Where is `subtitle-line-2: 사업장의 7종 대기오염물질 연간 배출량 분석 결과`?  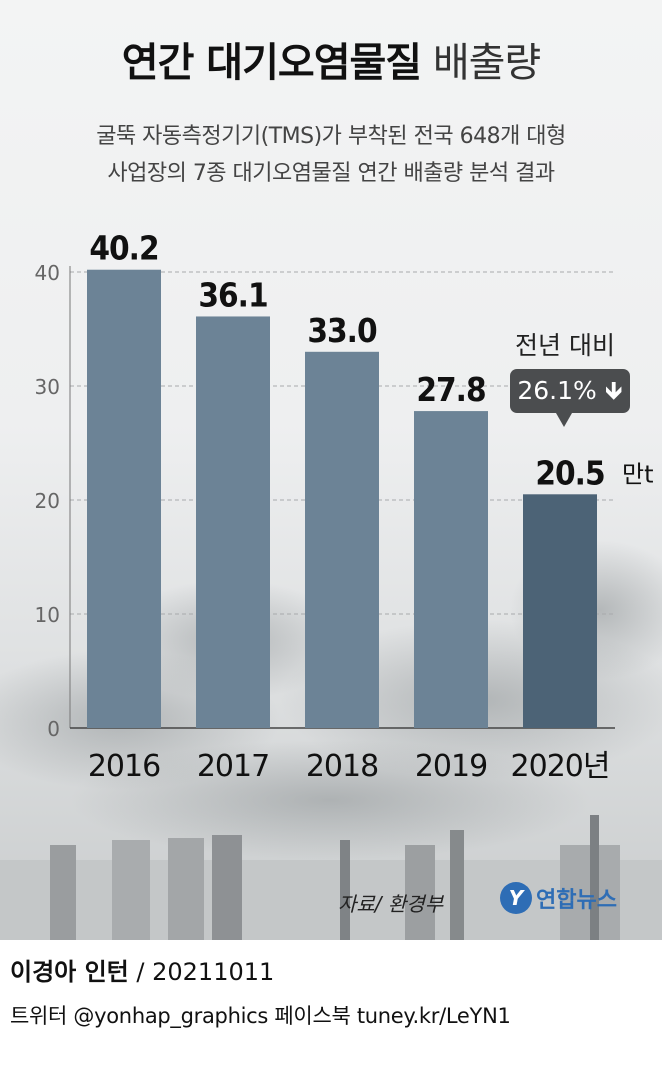 subtitle-line-2: 사업장의 7종 대기오염물질 연간 배출량 분석 결과 is located at coordinates (331, 173).